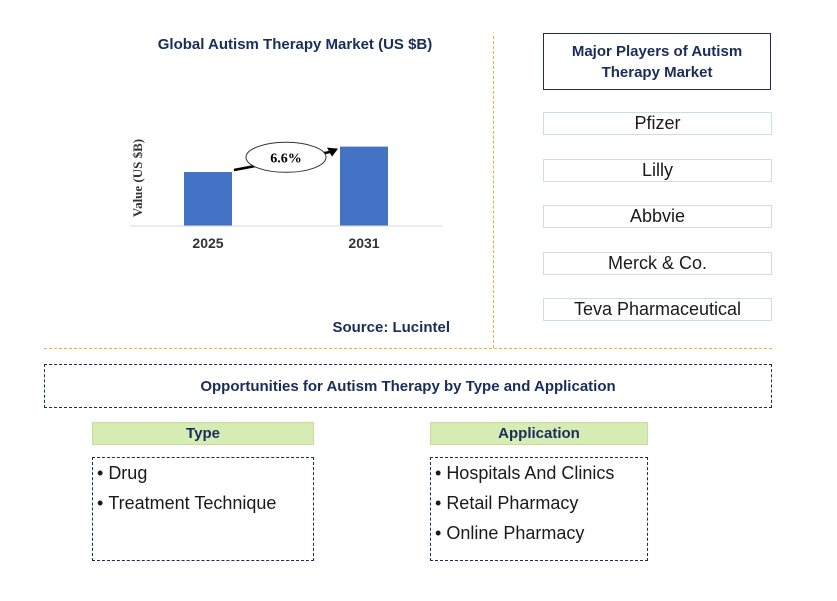  I want to click on source-label: Source: Lucintel, so click(391, 327).